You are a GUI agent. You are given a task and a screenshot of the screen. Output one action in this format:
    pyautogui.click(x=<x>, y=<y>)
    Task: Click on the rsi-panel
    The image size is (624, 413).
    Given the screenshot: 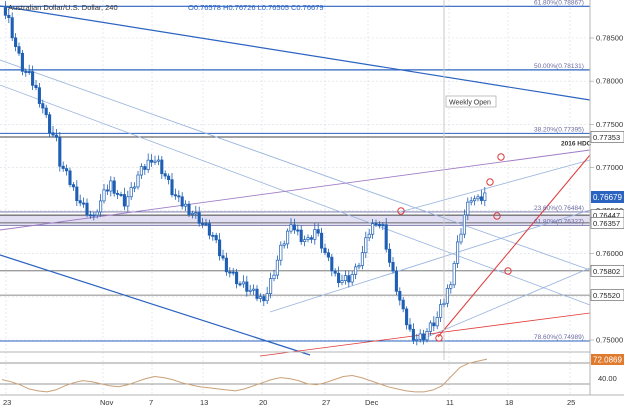 What is the action you would take?
    pyautogui.click(x=295, y=372)
    